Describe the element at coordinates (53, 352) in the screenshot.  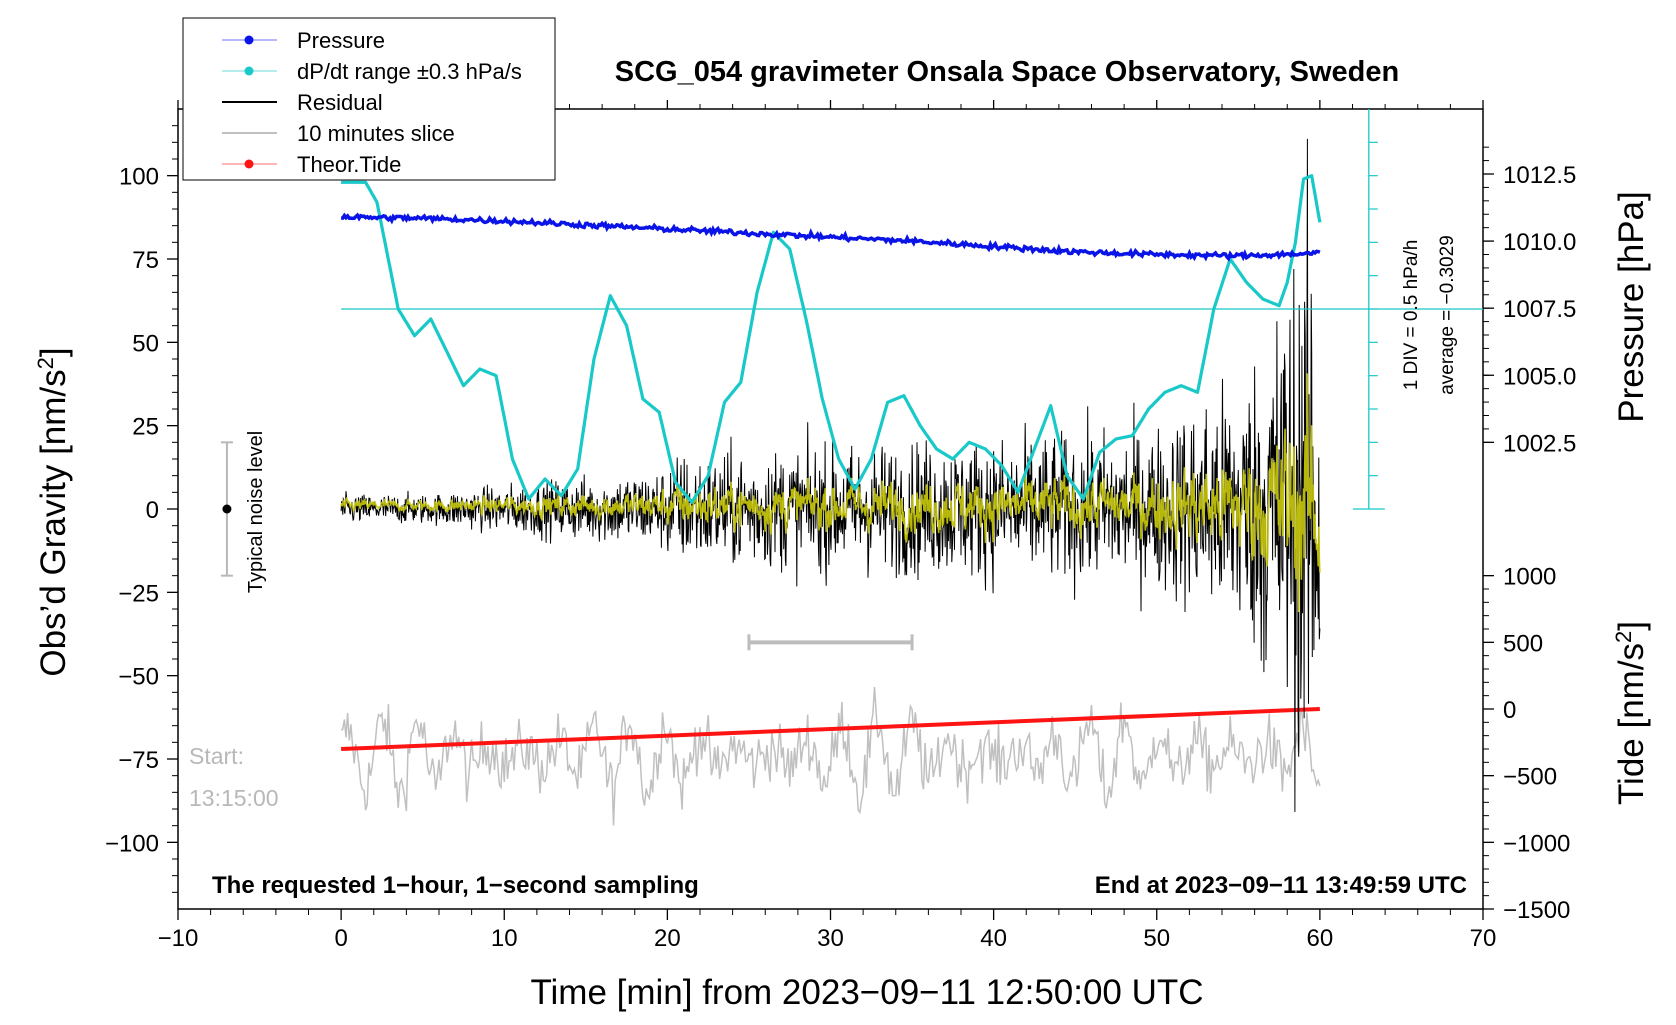
I see `left-y-axis-label-end: ]` at that location.